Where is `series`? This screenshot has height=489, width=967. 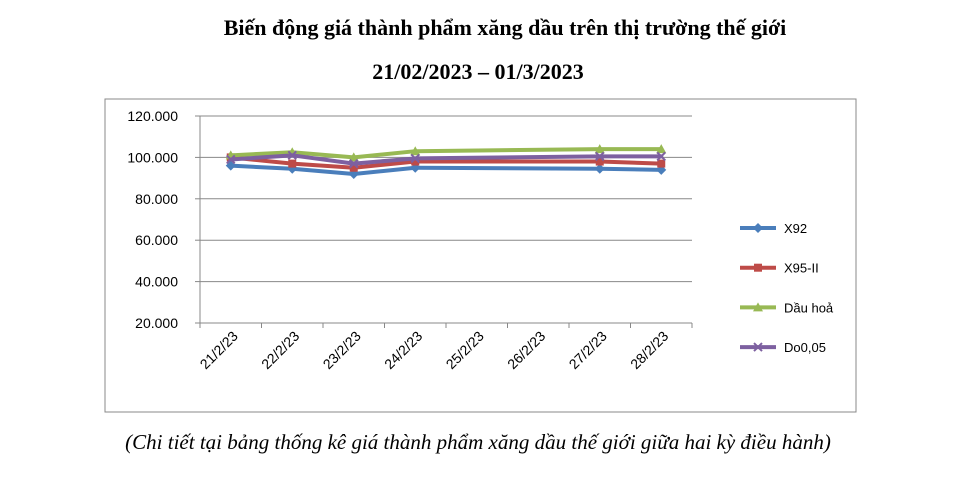
series is located at coordinates (446, 159).